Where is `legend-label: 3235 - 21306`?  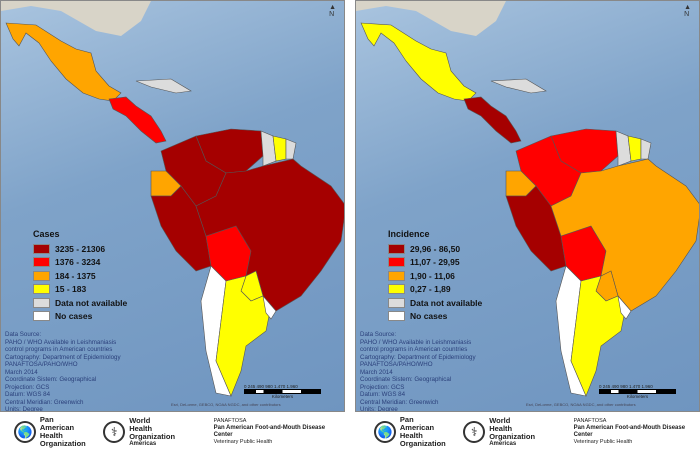
legend-label: 3235 - 21306 is located at coordinates (80, 248).